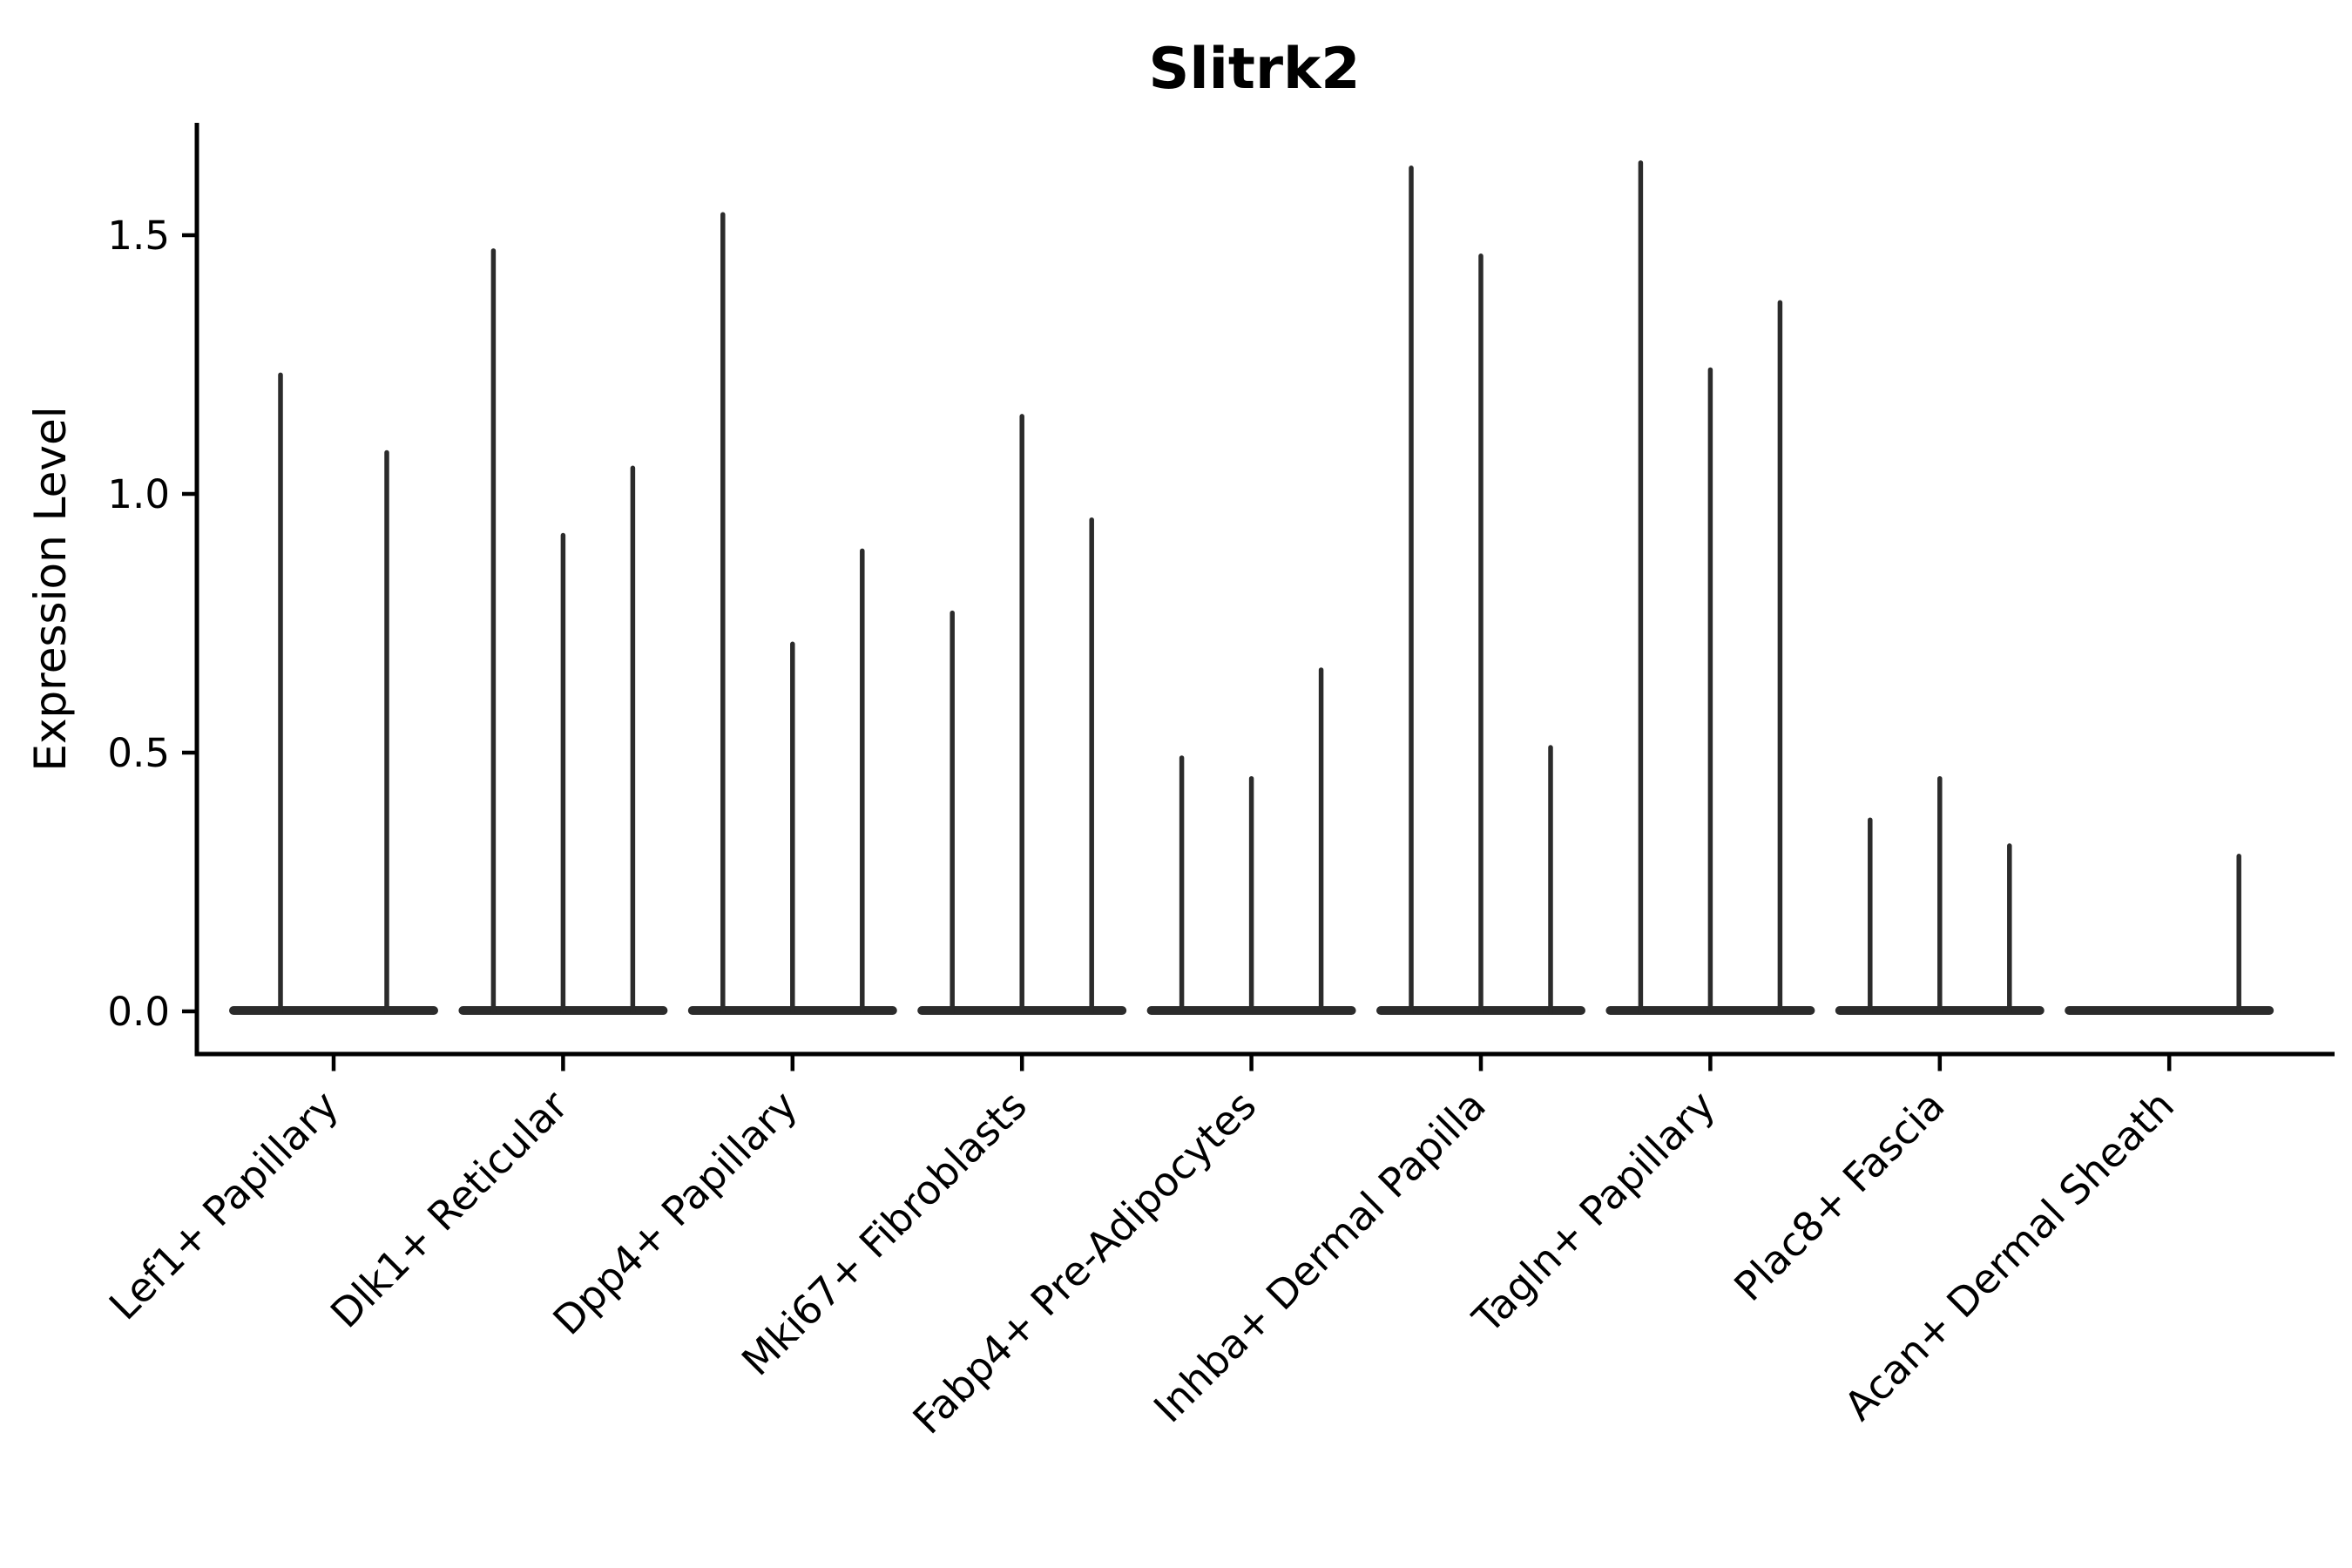  I want to click on y-tick-label: 0.5, so click(138, 753).